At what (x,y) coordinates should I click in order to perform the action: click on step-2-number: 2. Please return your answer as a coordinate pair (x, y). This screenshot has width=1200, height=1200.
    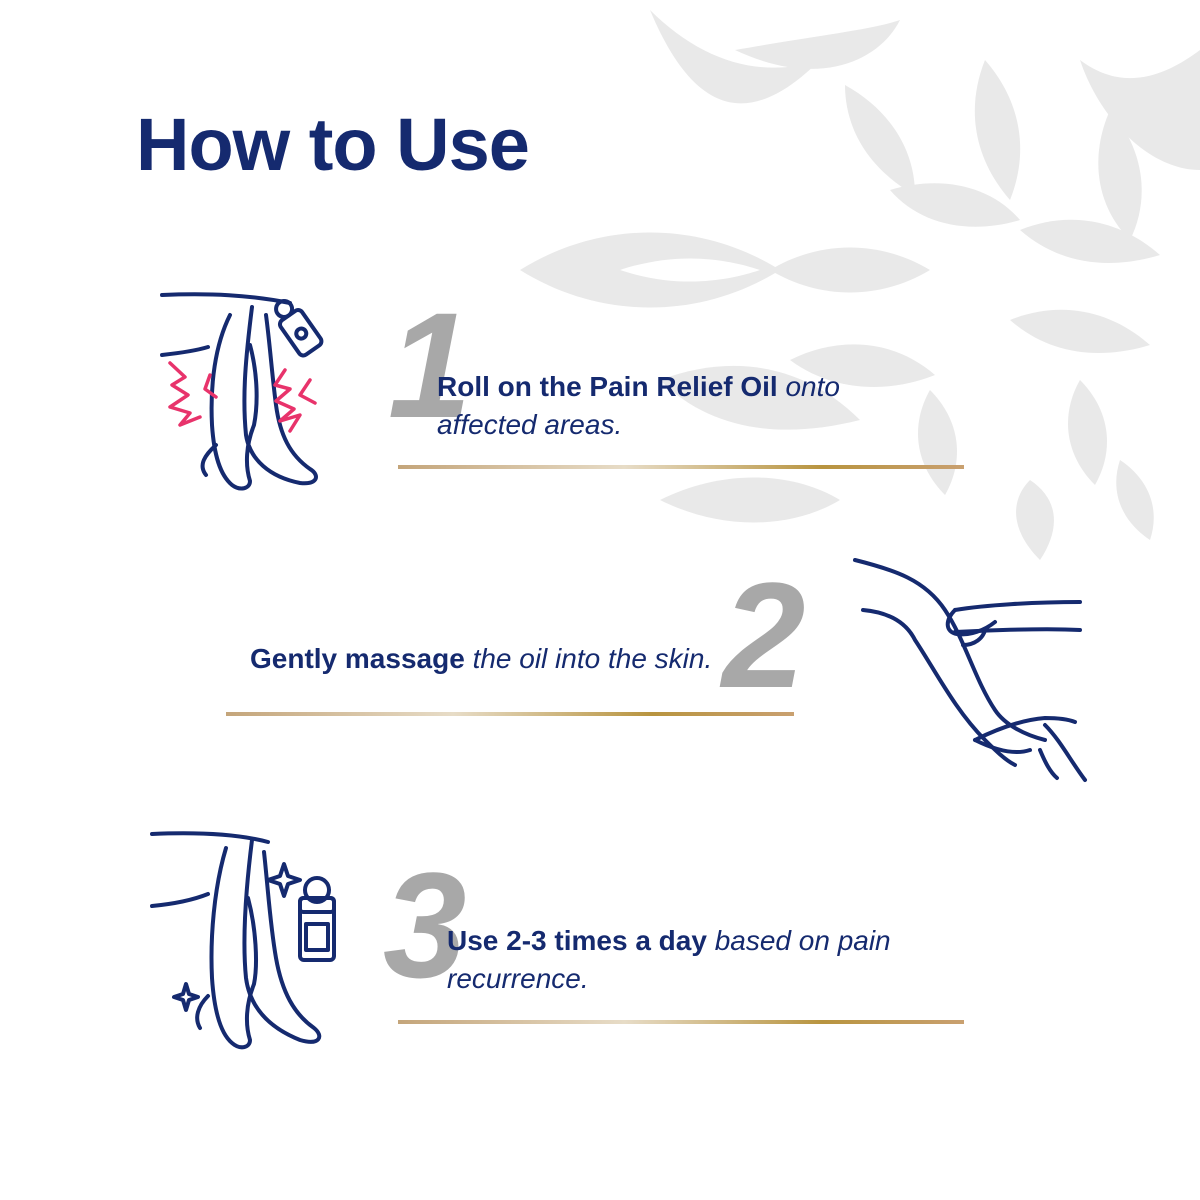
    Looking at the image, I should click on (764, 635).